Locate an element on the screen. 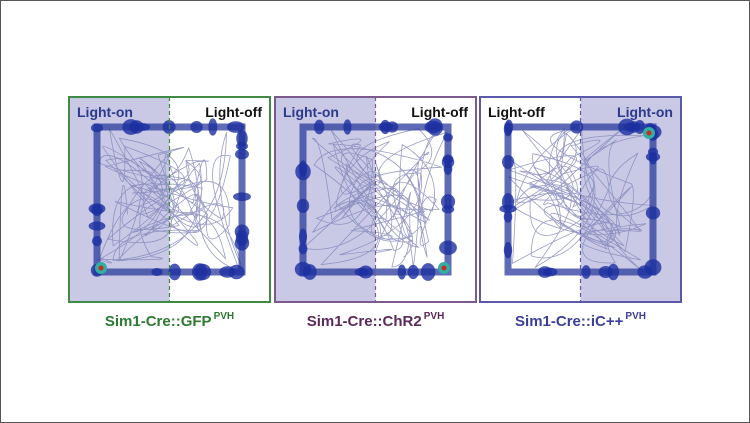 The width and height of the screenshot is (750, 423). caption: Sim1-Cre::ChR2 PVH is located at coordinates (376, 320).